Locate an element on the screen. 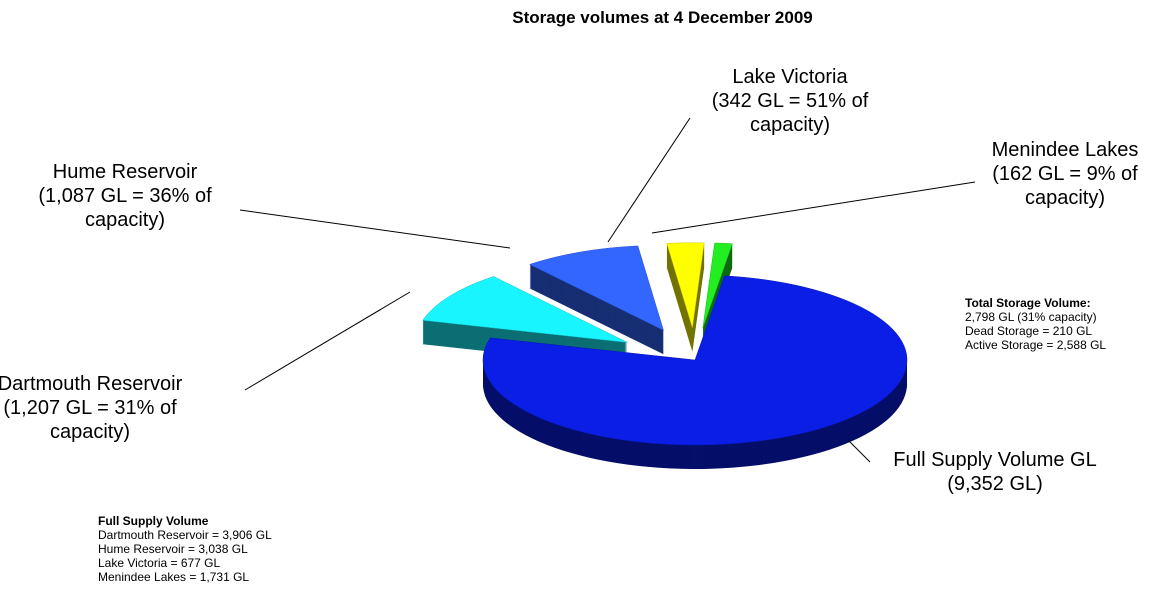 The width and height of the screenshot is (1160, 601). note-line: Menindee Lakes = 1,731 GL is located at coordinates (174, 577).